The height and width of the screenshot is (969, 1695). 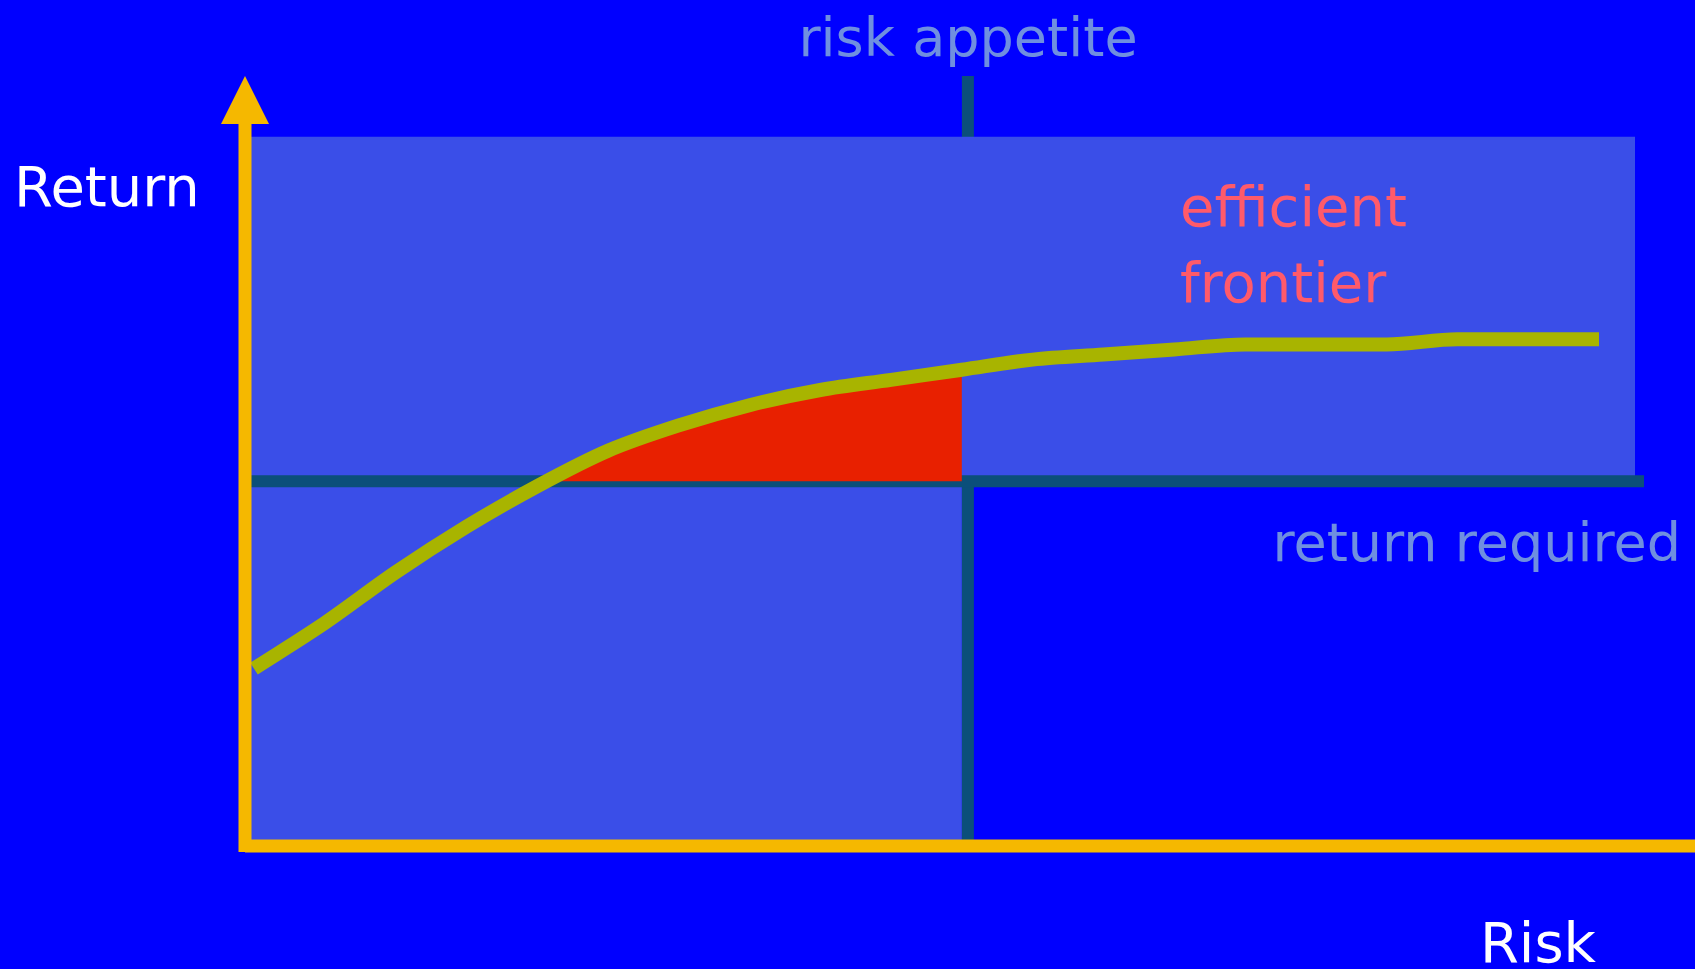 I want to click on text: risk appetite, so click(x=968, y=37).